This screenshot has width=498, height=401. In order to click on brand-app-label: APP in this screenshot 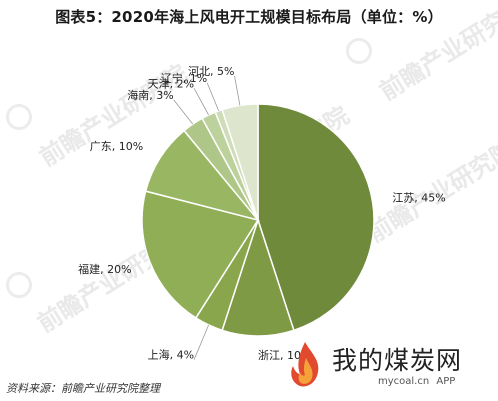, I will do `click(446, 381)`.